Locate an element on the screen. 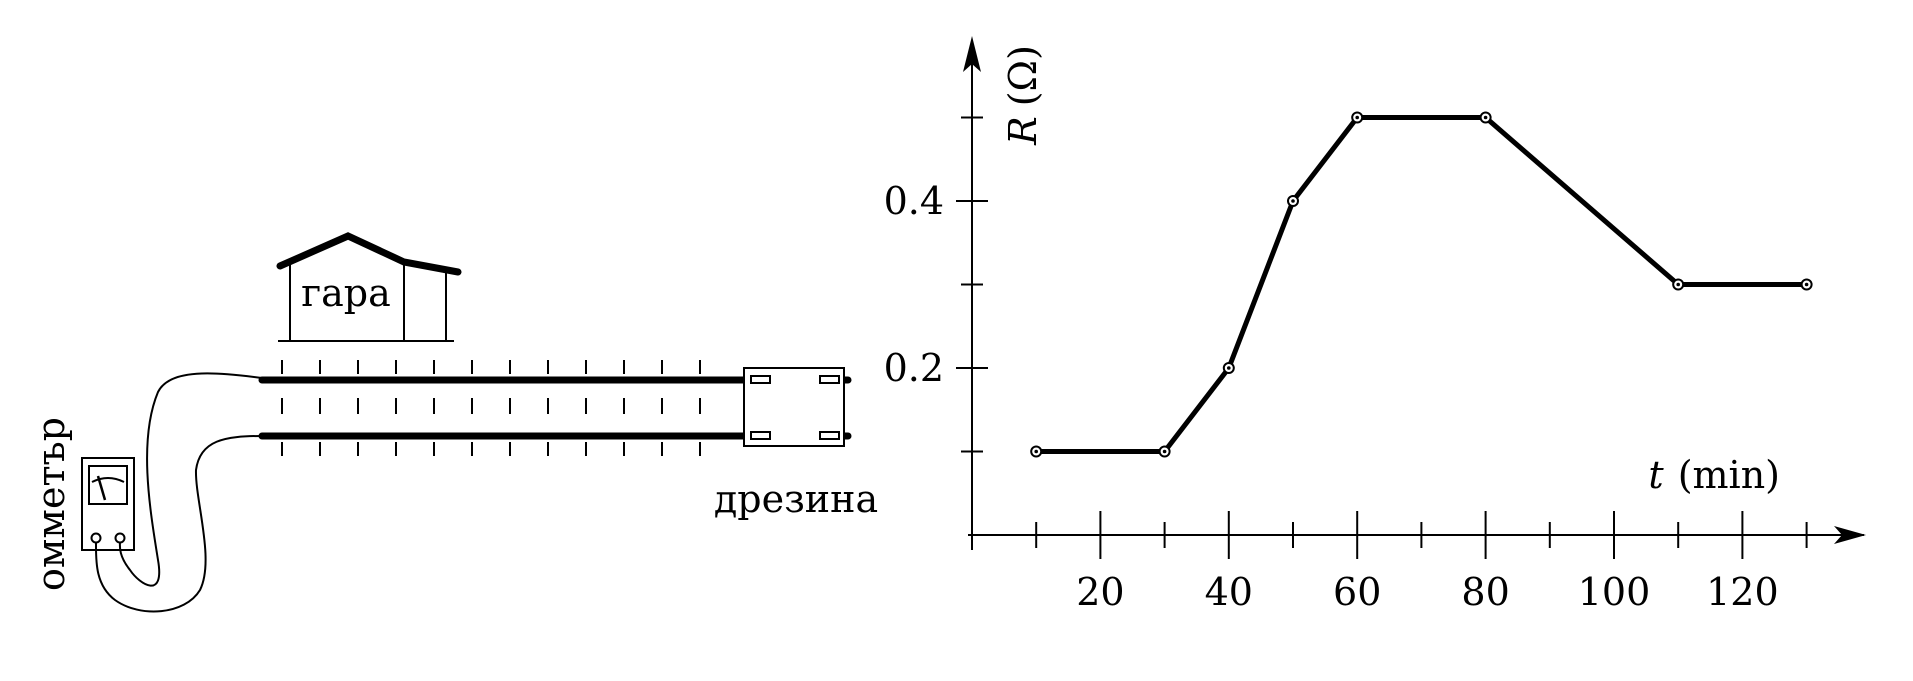 The height and width of the screenshot is (681, 1913). trolley is located at coordinates (794, 407).